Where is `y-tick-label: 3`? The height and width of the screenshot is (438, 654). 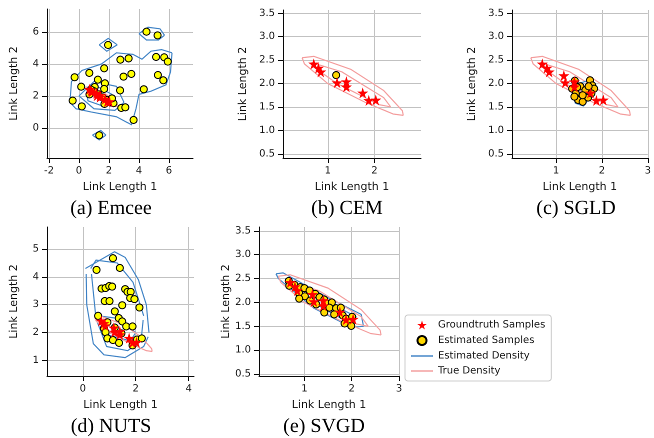
y-tick-label: 3 is located at coordinates (35, 304).